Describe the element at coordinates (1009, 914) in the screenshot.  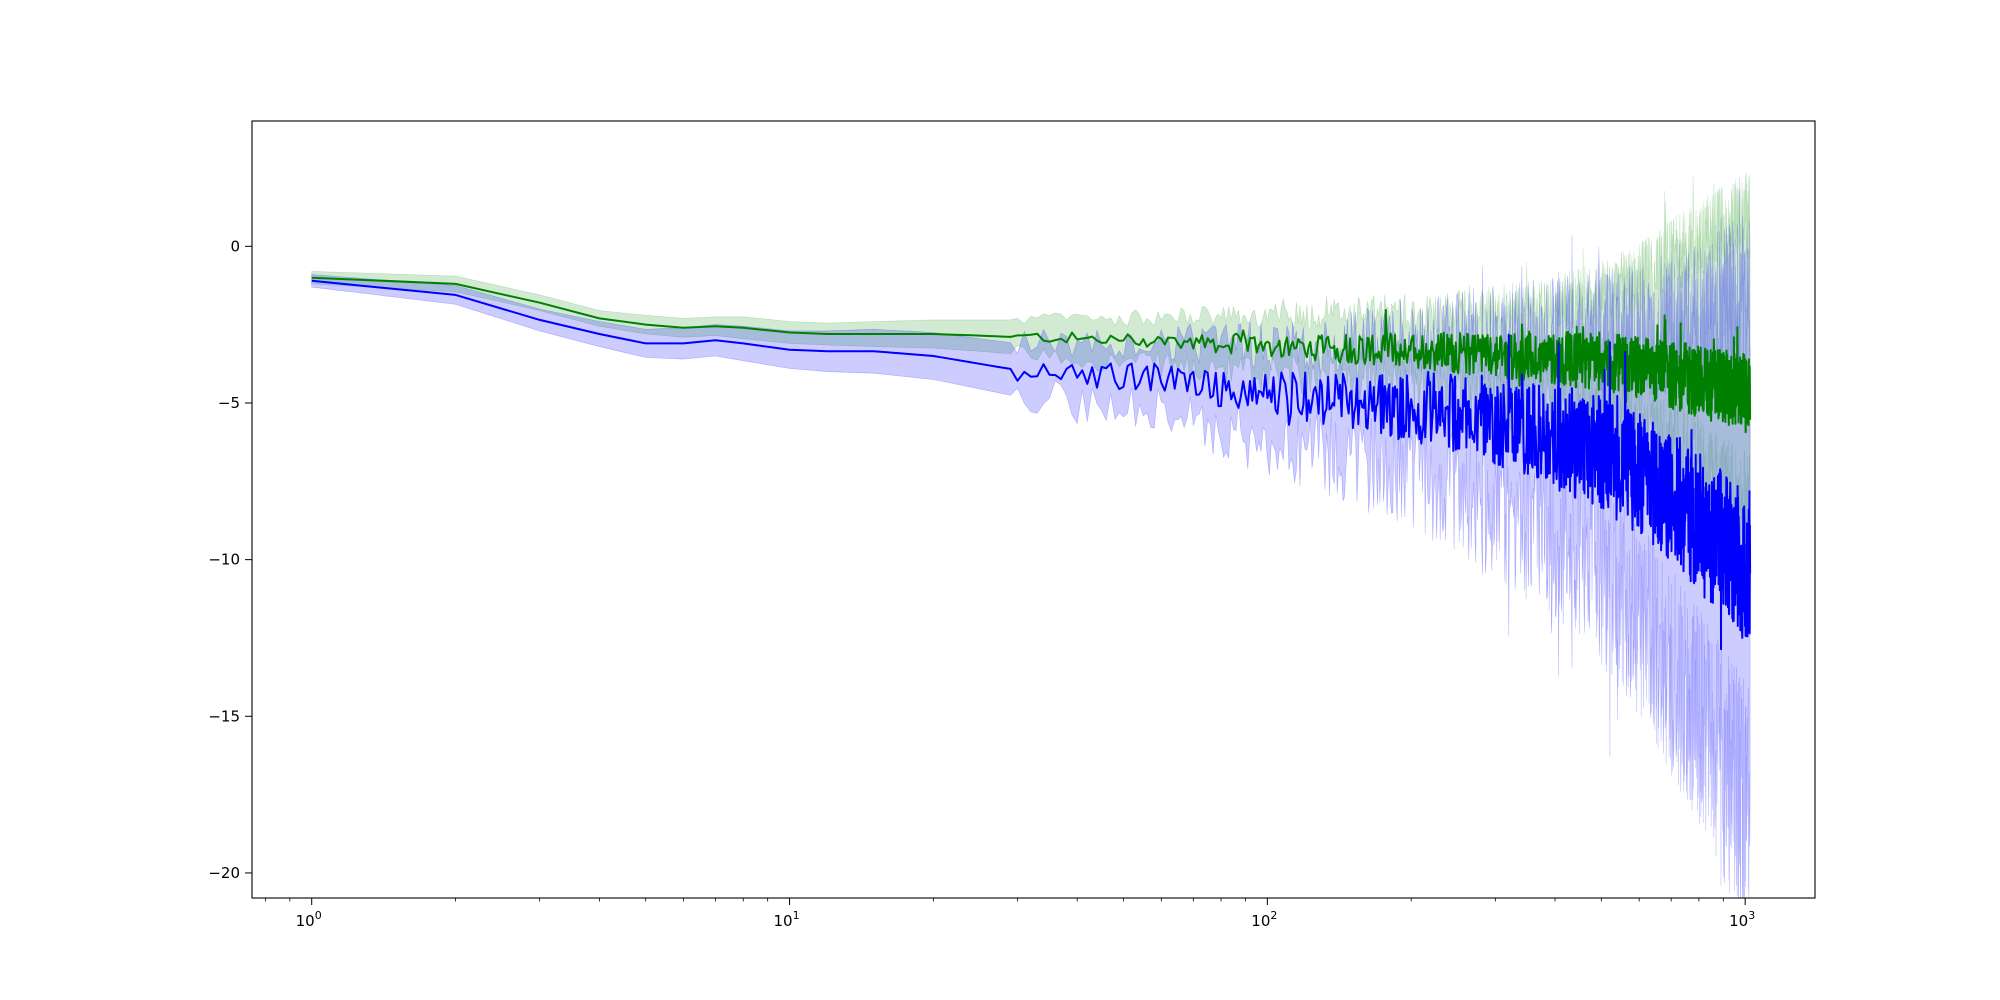
I see `x-axis: 10⁰ 10¹ 10² 10³` at that location.